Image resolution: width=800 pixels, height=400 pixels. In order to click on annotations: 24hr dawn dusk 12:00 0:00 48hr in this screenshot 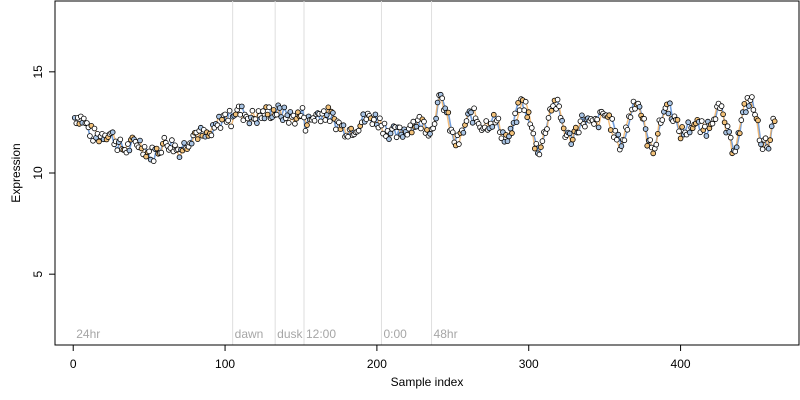, I will do `click(266, 334)`.